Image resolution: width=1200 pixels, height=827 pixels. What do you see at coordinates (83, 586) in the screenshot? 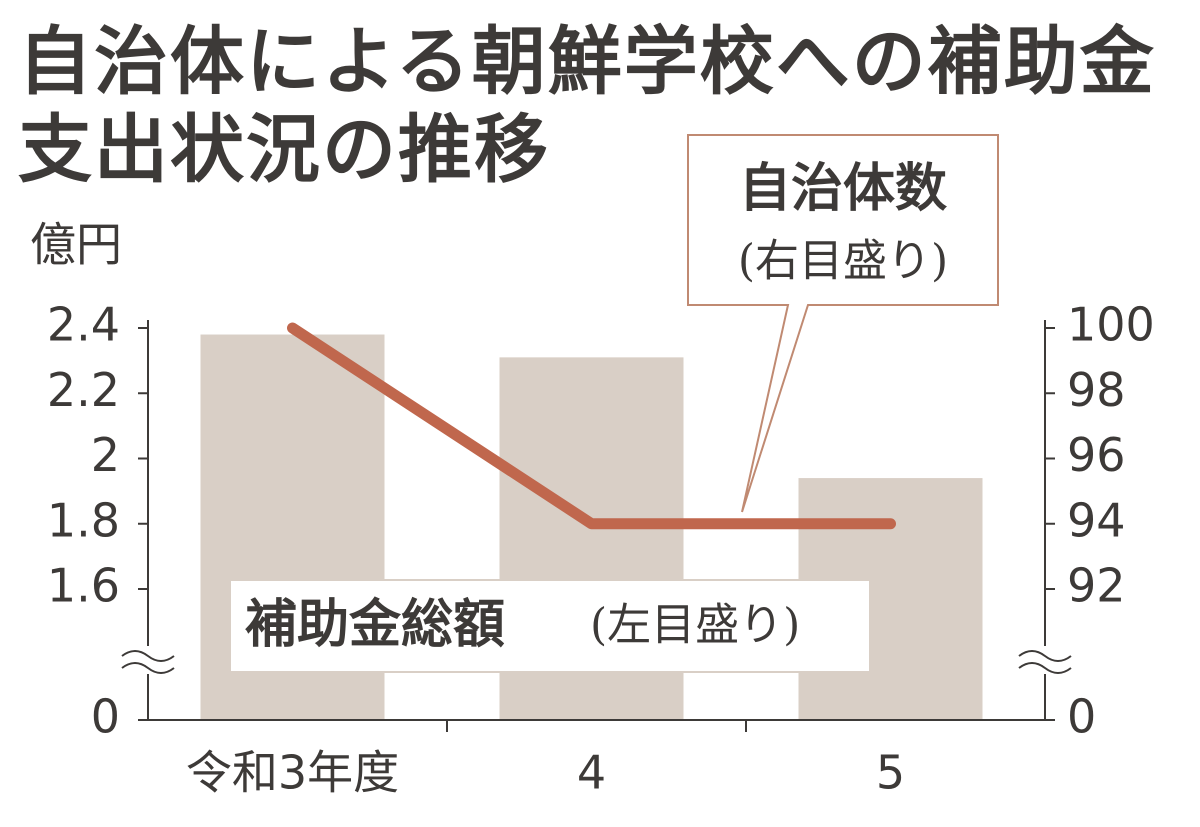
I see `y-tick-label: 1.6` at bounding box center [83, 586].